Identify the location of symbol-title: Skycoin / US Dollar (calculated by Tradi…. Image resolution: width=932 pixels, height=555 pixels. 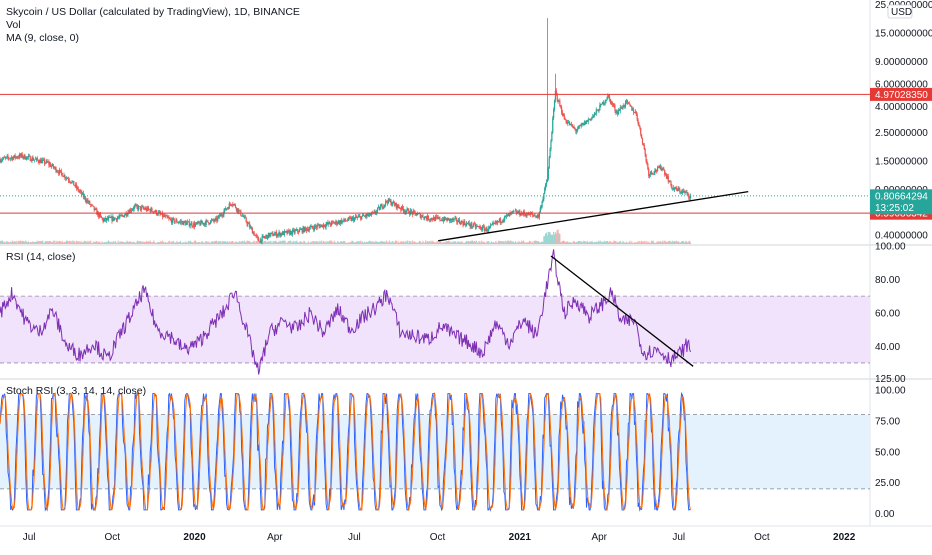
(153, 12).